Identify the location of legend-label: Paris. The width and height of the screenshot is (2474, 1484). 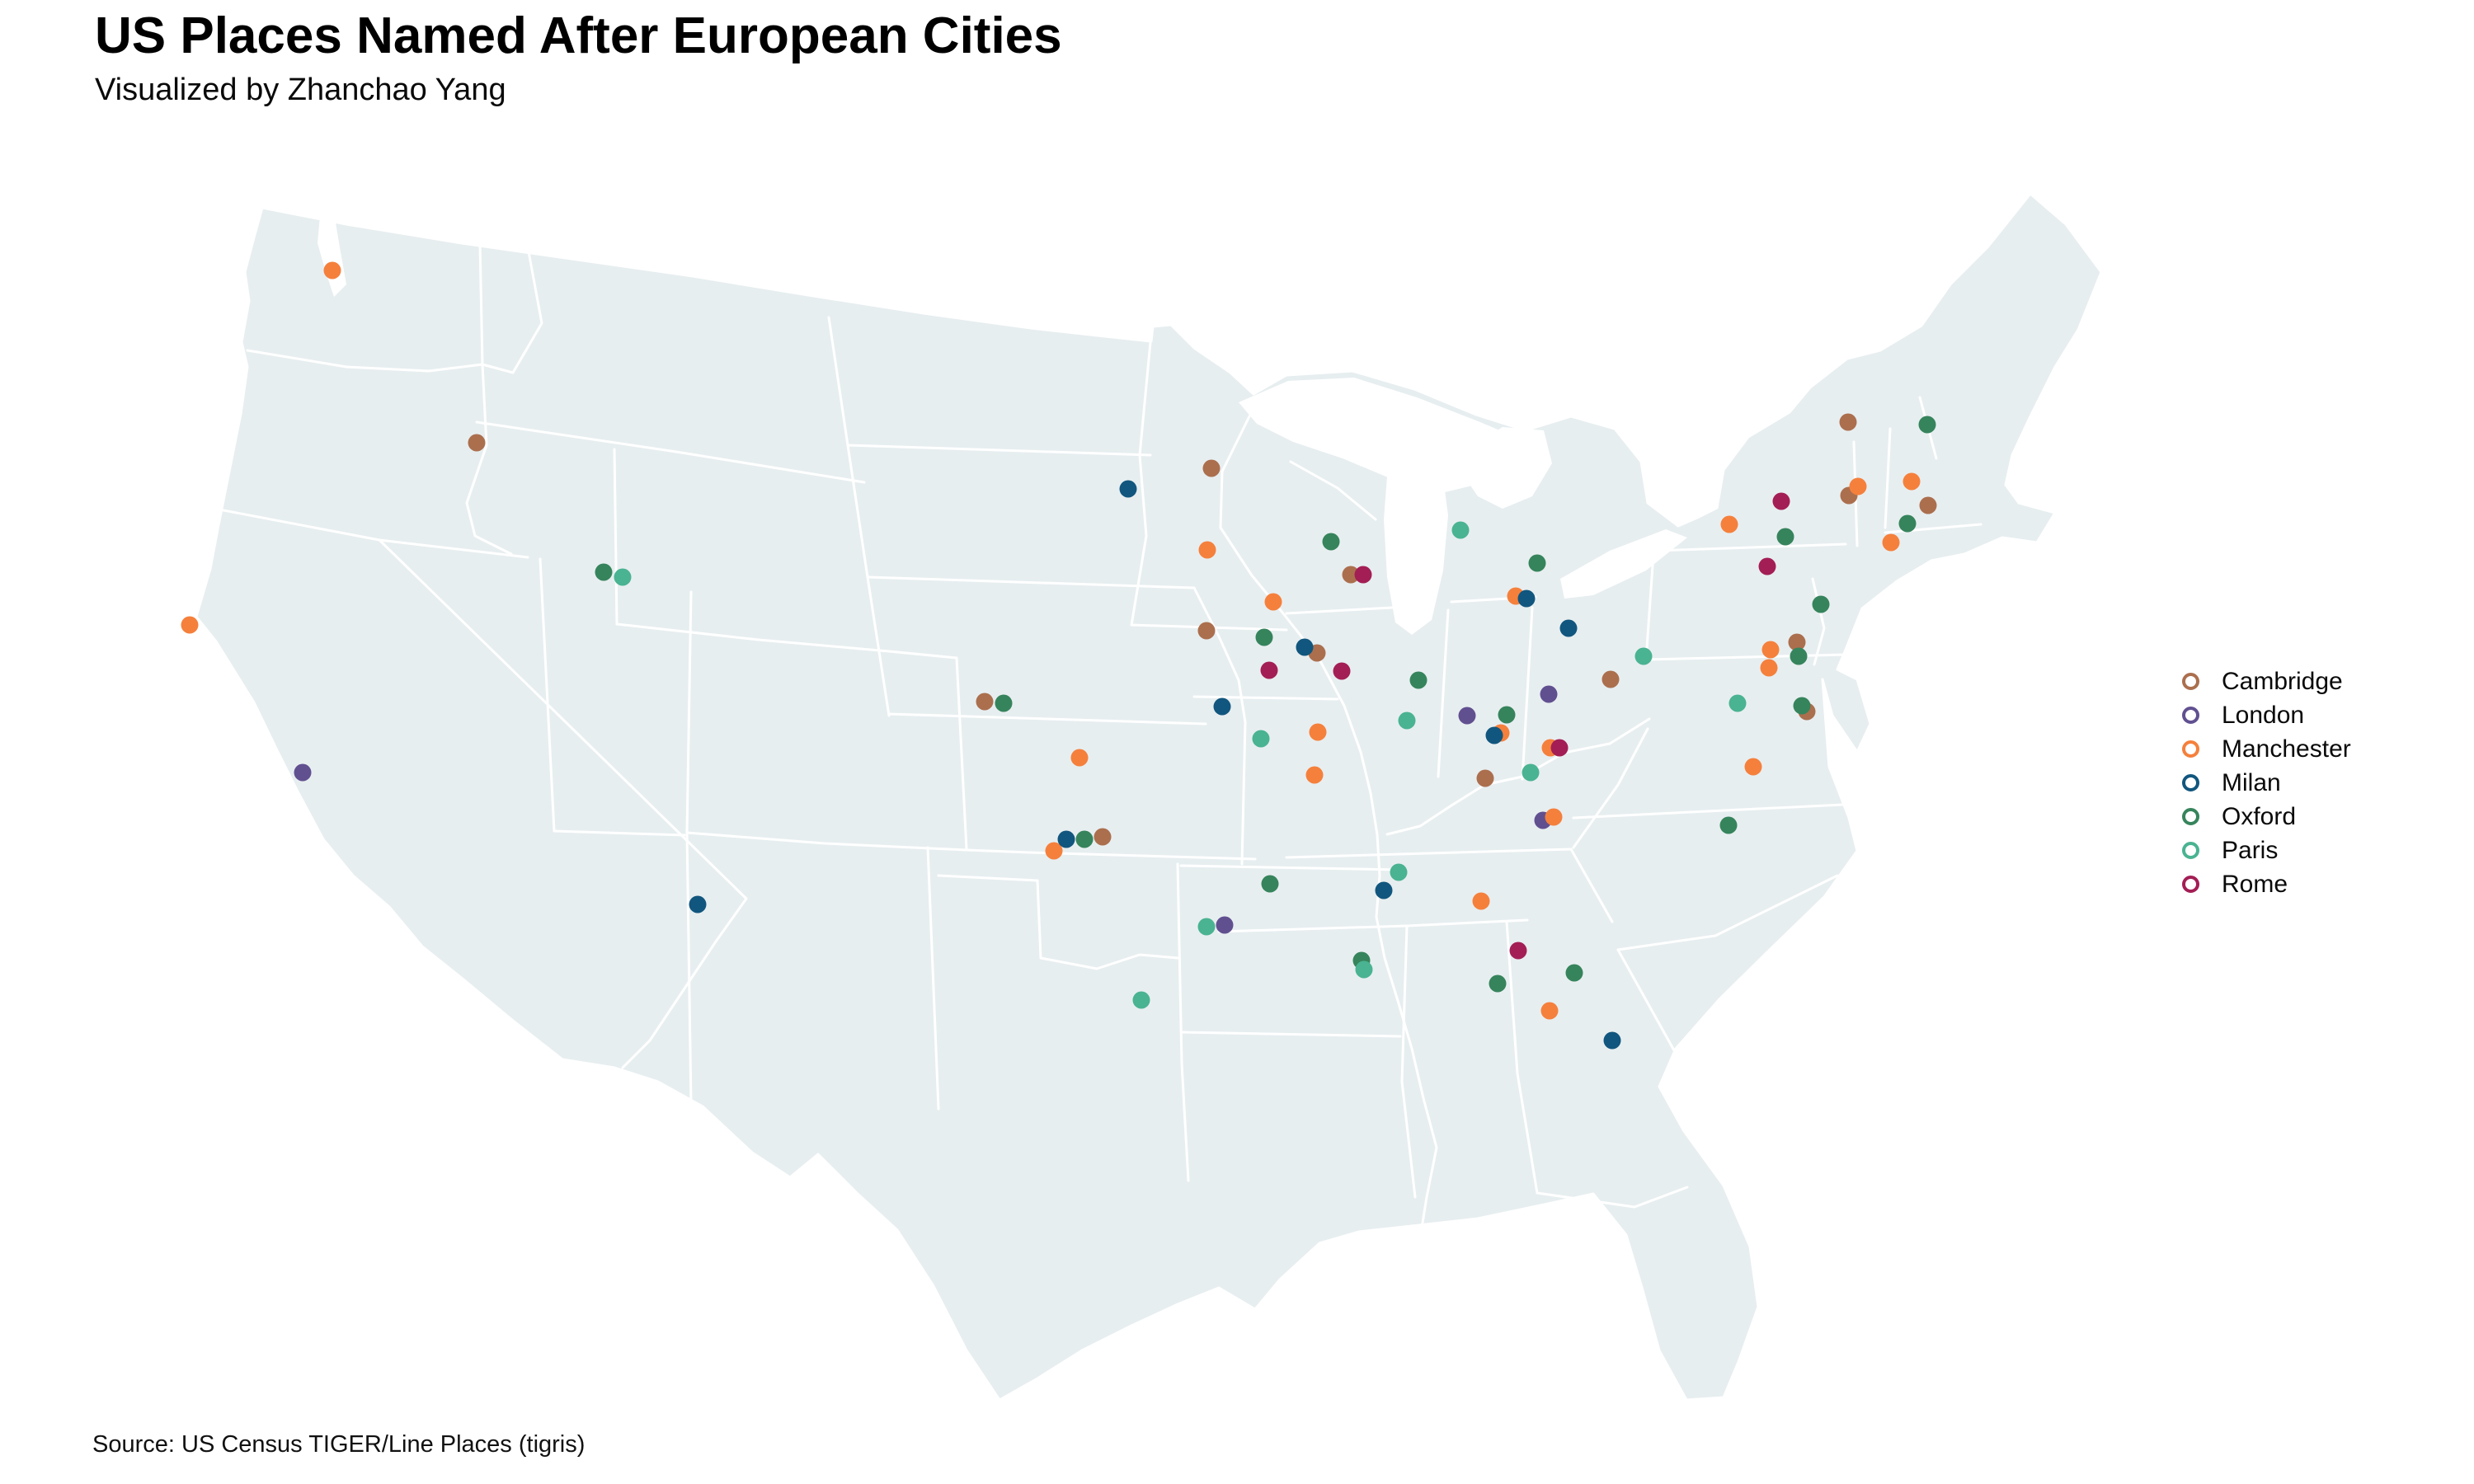
(2250, 850).